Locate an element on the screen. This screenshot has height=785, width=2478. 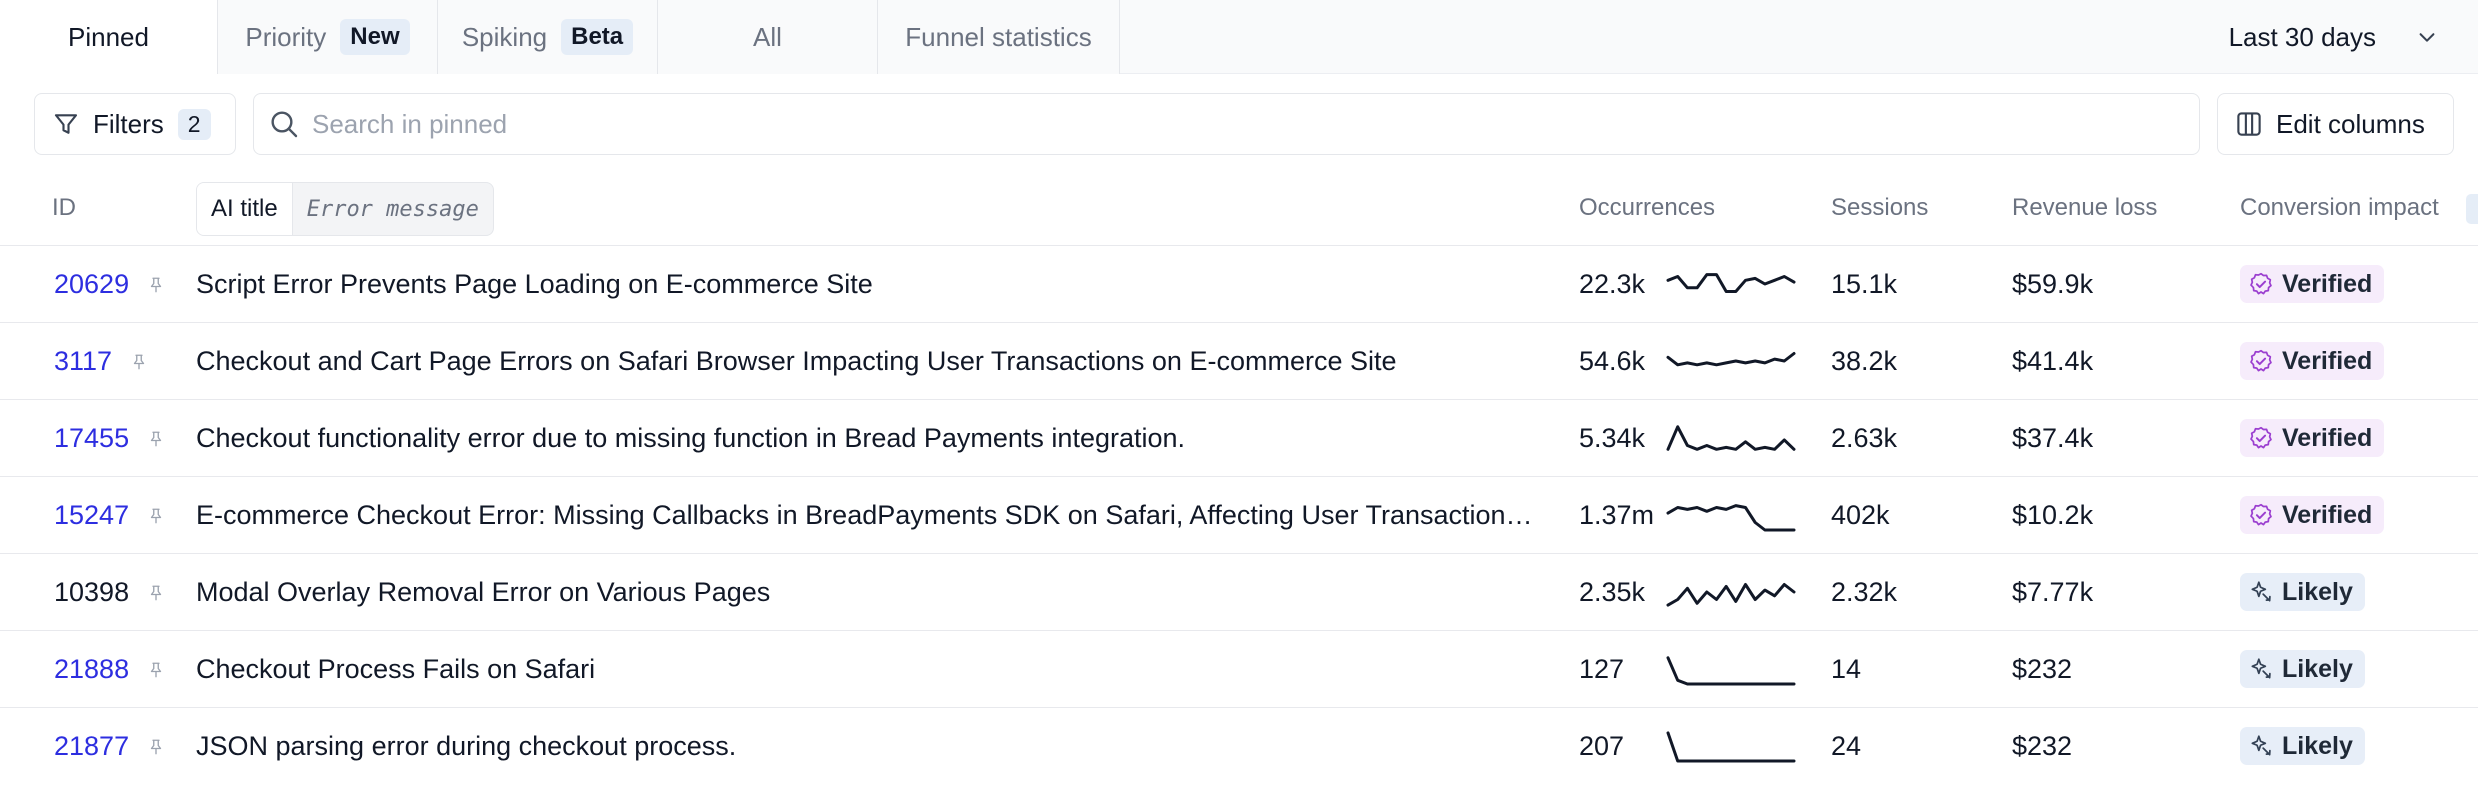
beta-badge: Beta is located at coordinates (597, 37).